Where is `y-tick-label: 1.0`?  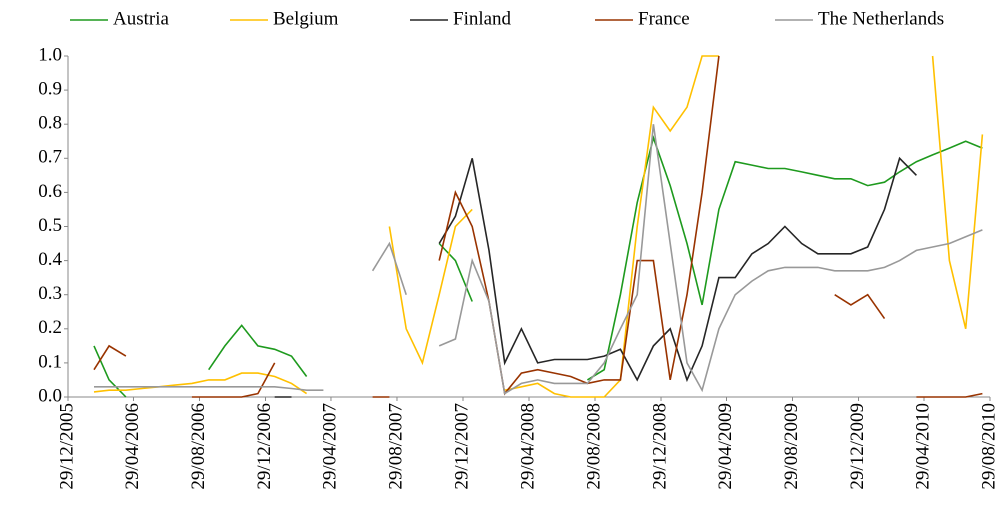
y-tick-label: 1.0 is located at coordinates (50, 54).